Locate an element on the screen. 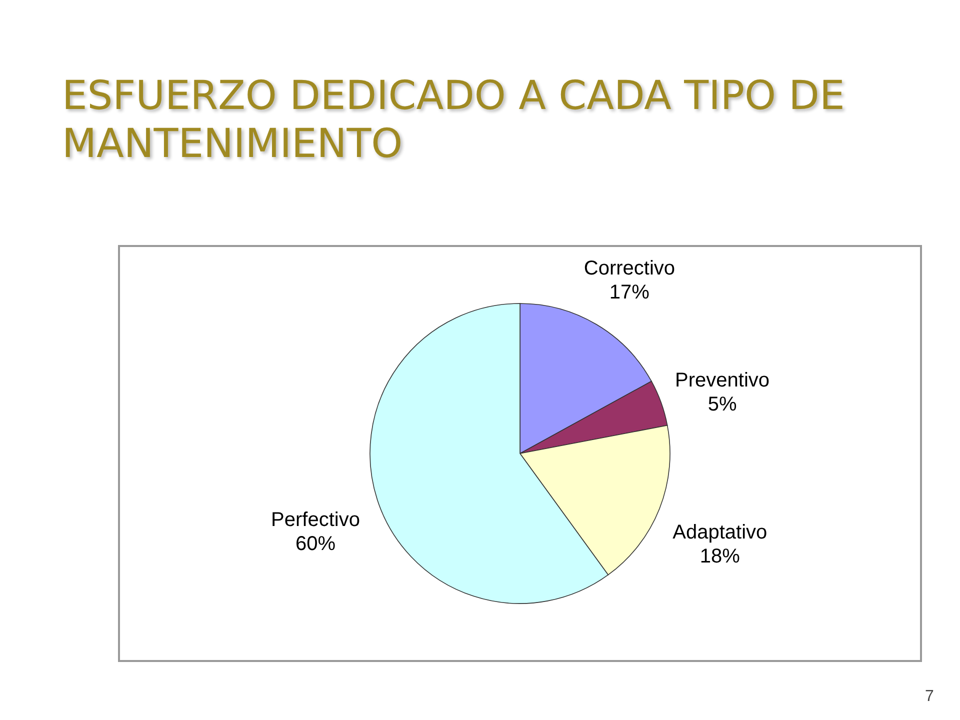 The height and width of the screenshot is (720, 960). data-label: 18% is located at coordinates (720, 557).